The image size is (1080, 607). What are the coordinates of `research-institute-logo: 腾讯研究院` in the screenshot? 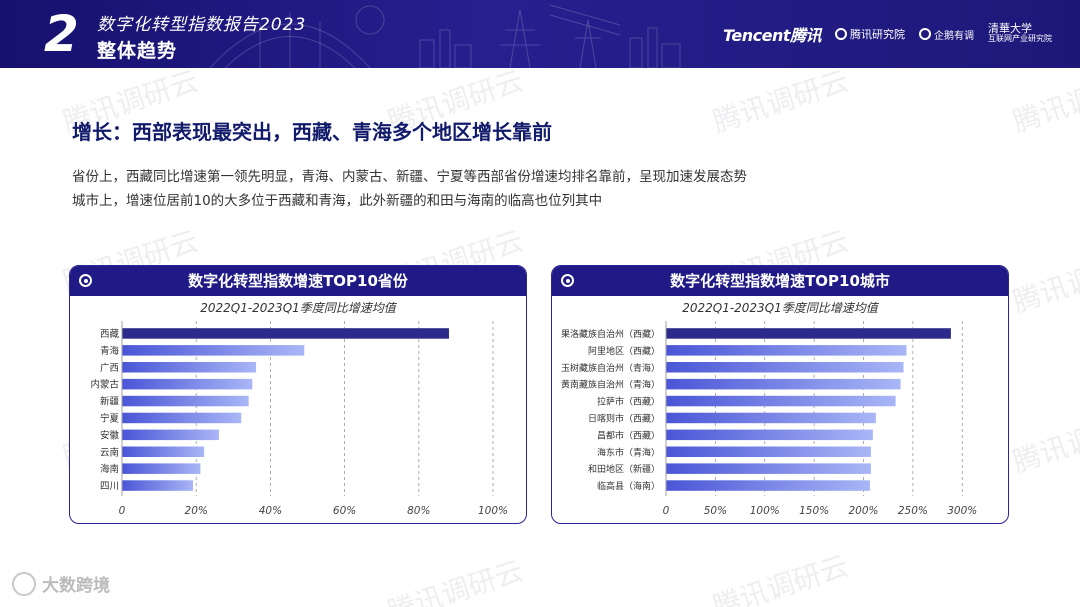 It's located at (870, 34).